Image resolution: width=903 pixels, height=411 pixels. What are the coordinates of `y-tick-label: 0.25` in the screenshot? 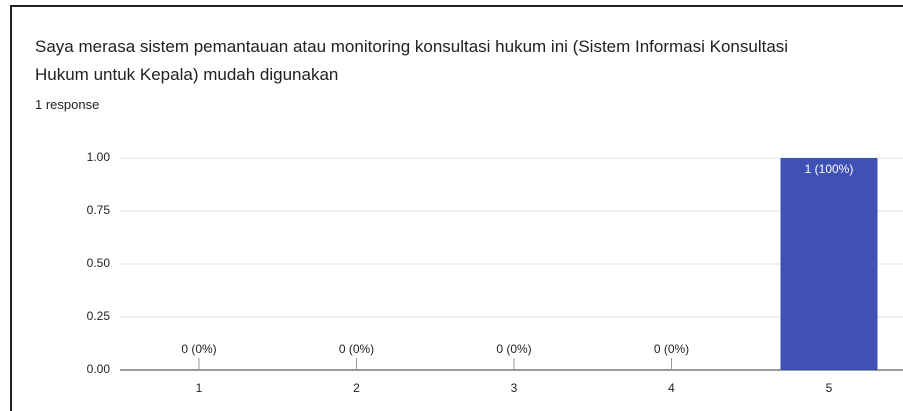 It's located at (99, 316).